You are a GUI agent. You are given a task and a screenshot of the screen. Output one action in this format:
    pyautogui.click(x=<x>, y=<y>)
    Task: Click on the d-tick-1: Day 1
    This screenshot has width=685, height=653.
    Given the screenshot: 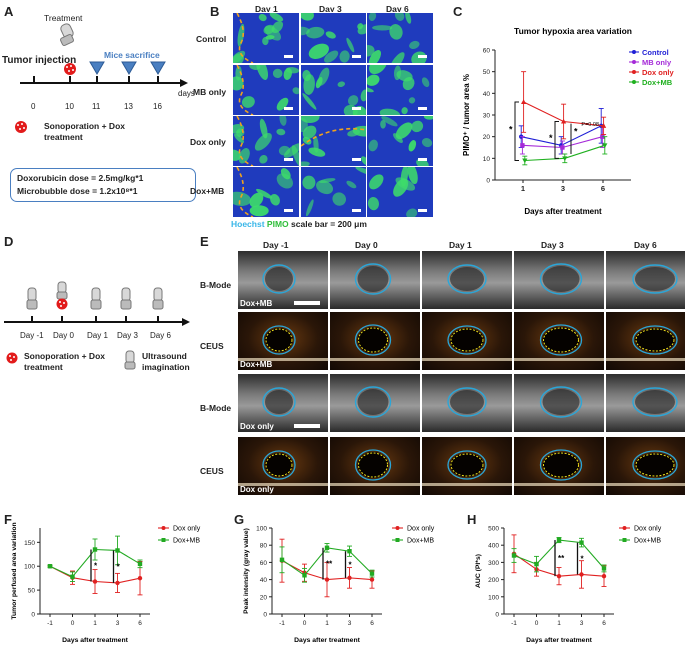 What is the action you would take?
    pyautogui.click(x=97, y=335)
    